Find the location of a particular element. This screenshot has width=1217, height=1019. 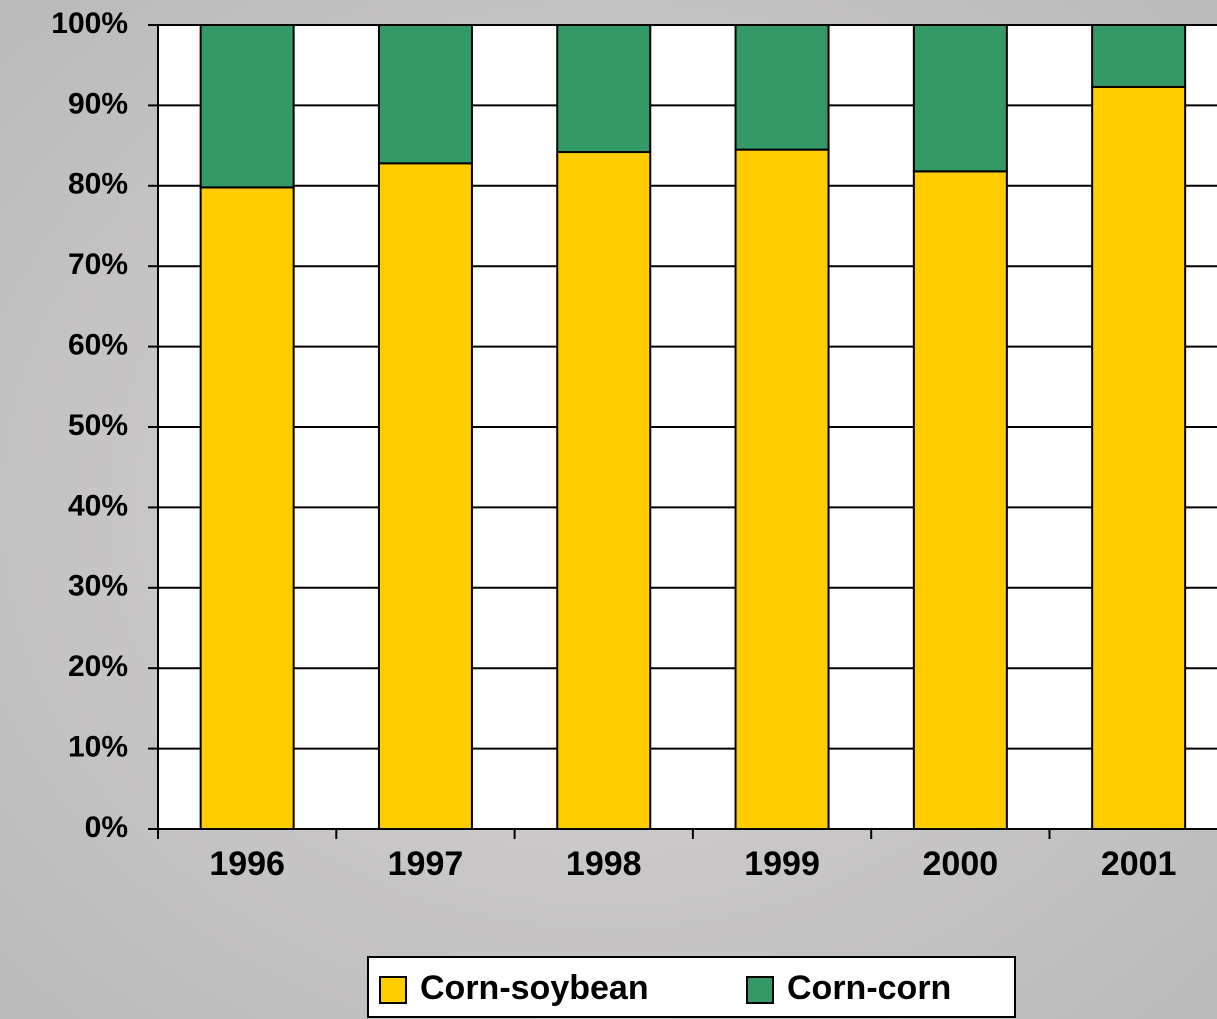

y-tick-label: 70% is located at coordinates (98, 264).